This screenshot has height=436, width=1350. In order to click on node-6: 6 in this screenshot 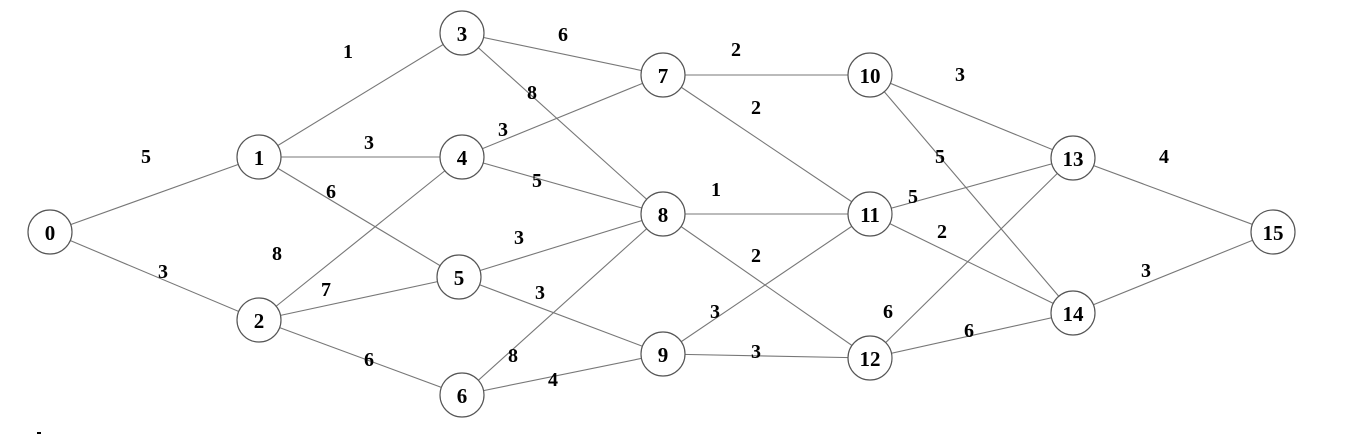, I will do `click(462, 395)`.